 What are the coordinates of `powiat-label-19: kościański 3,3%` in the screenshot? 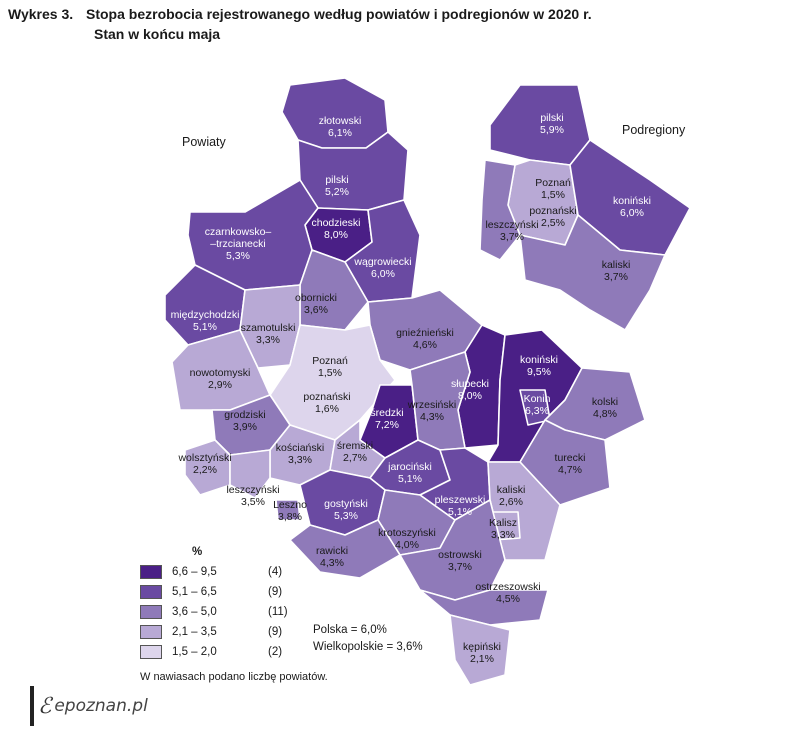 It's located at (300, 454).